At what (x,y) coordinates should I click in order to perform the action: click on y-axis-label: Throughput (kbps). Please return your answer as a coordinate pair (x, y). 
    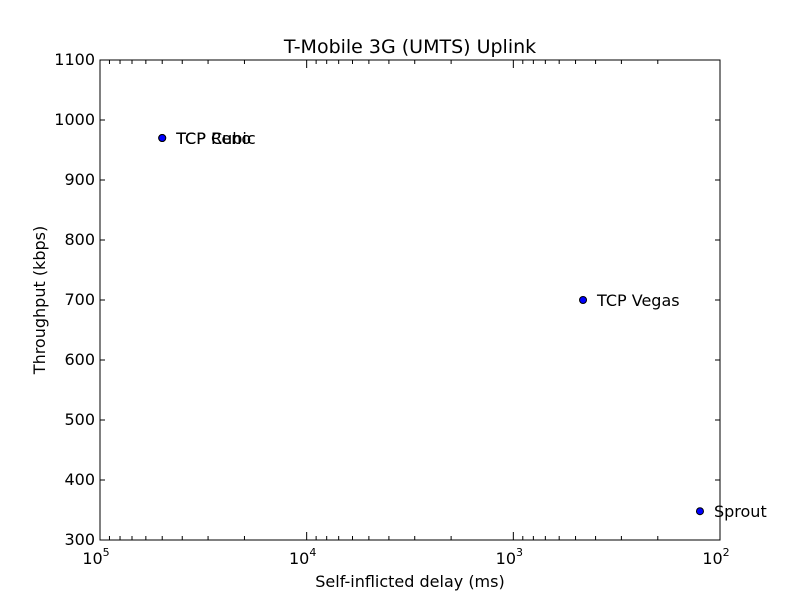
    Looking at the image, I should click on (39, 300).